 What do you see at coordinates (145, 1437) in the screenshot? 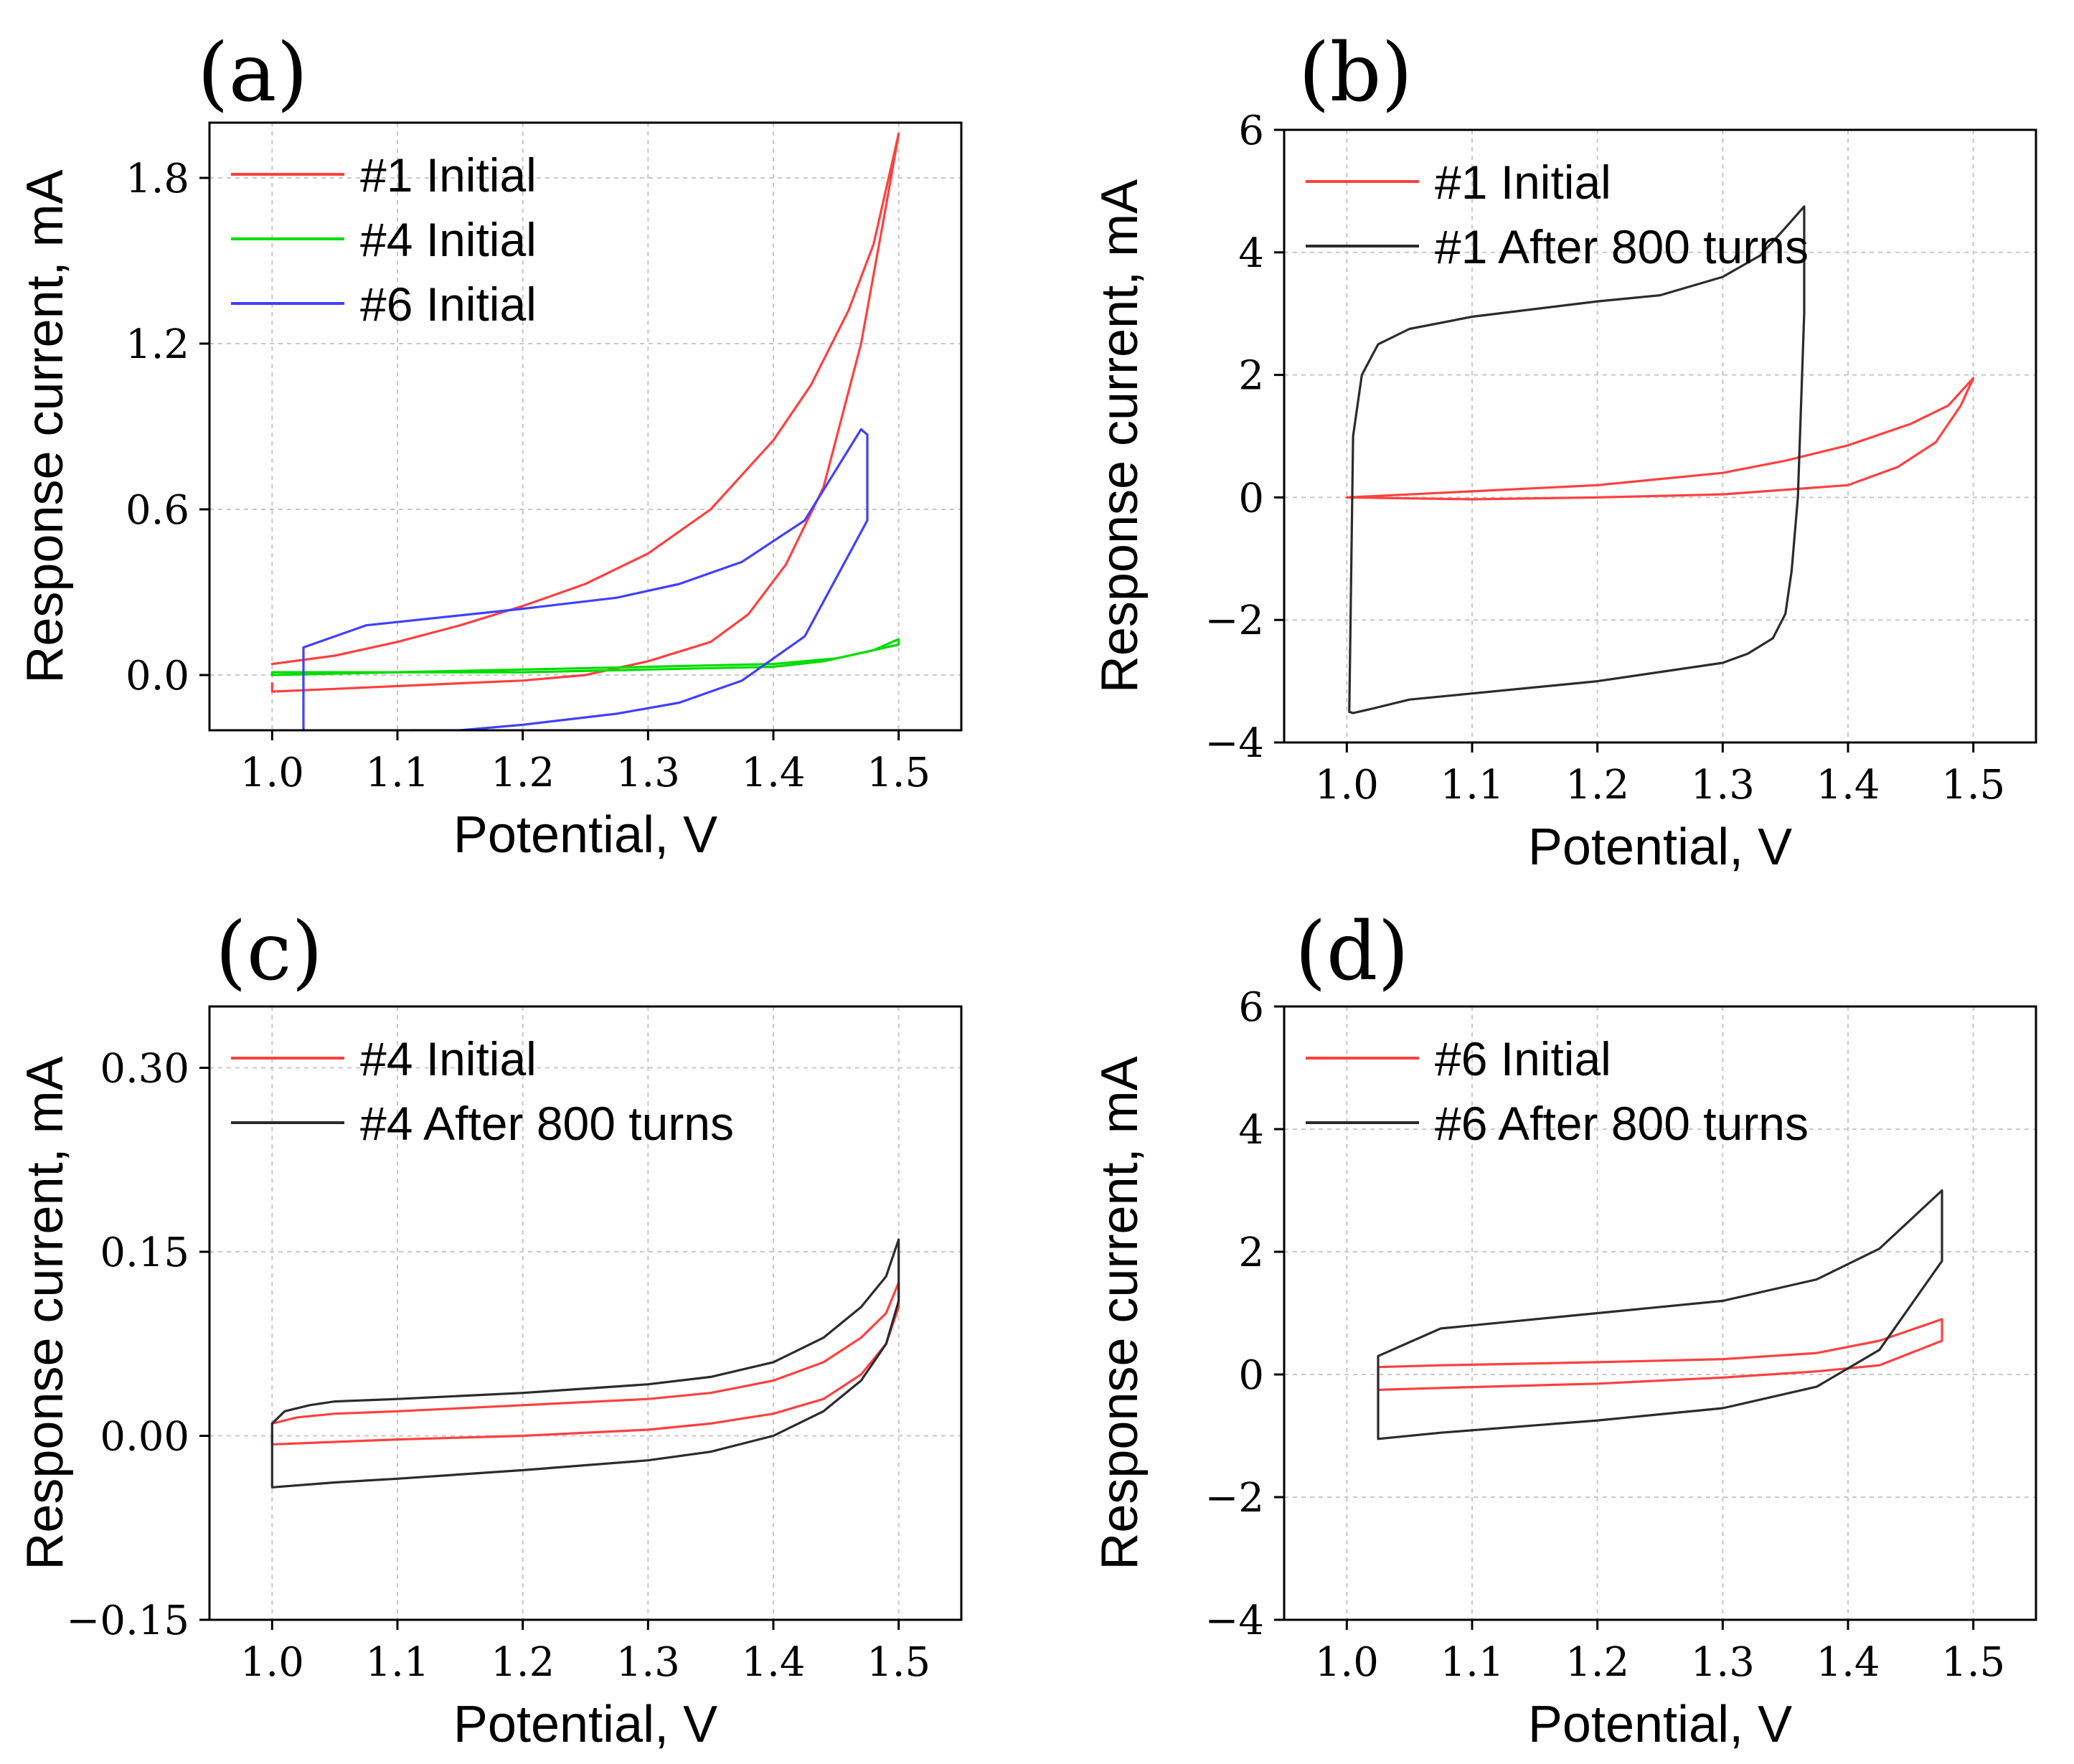
I see `y-tick-label: 0.00` at bounding box center [145, 1437].